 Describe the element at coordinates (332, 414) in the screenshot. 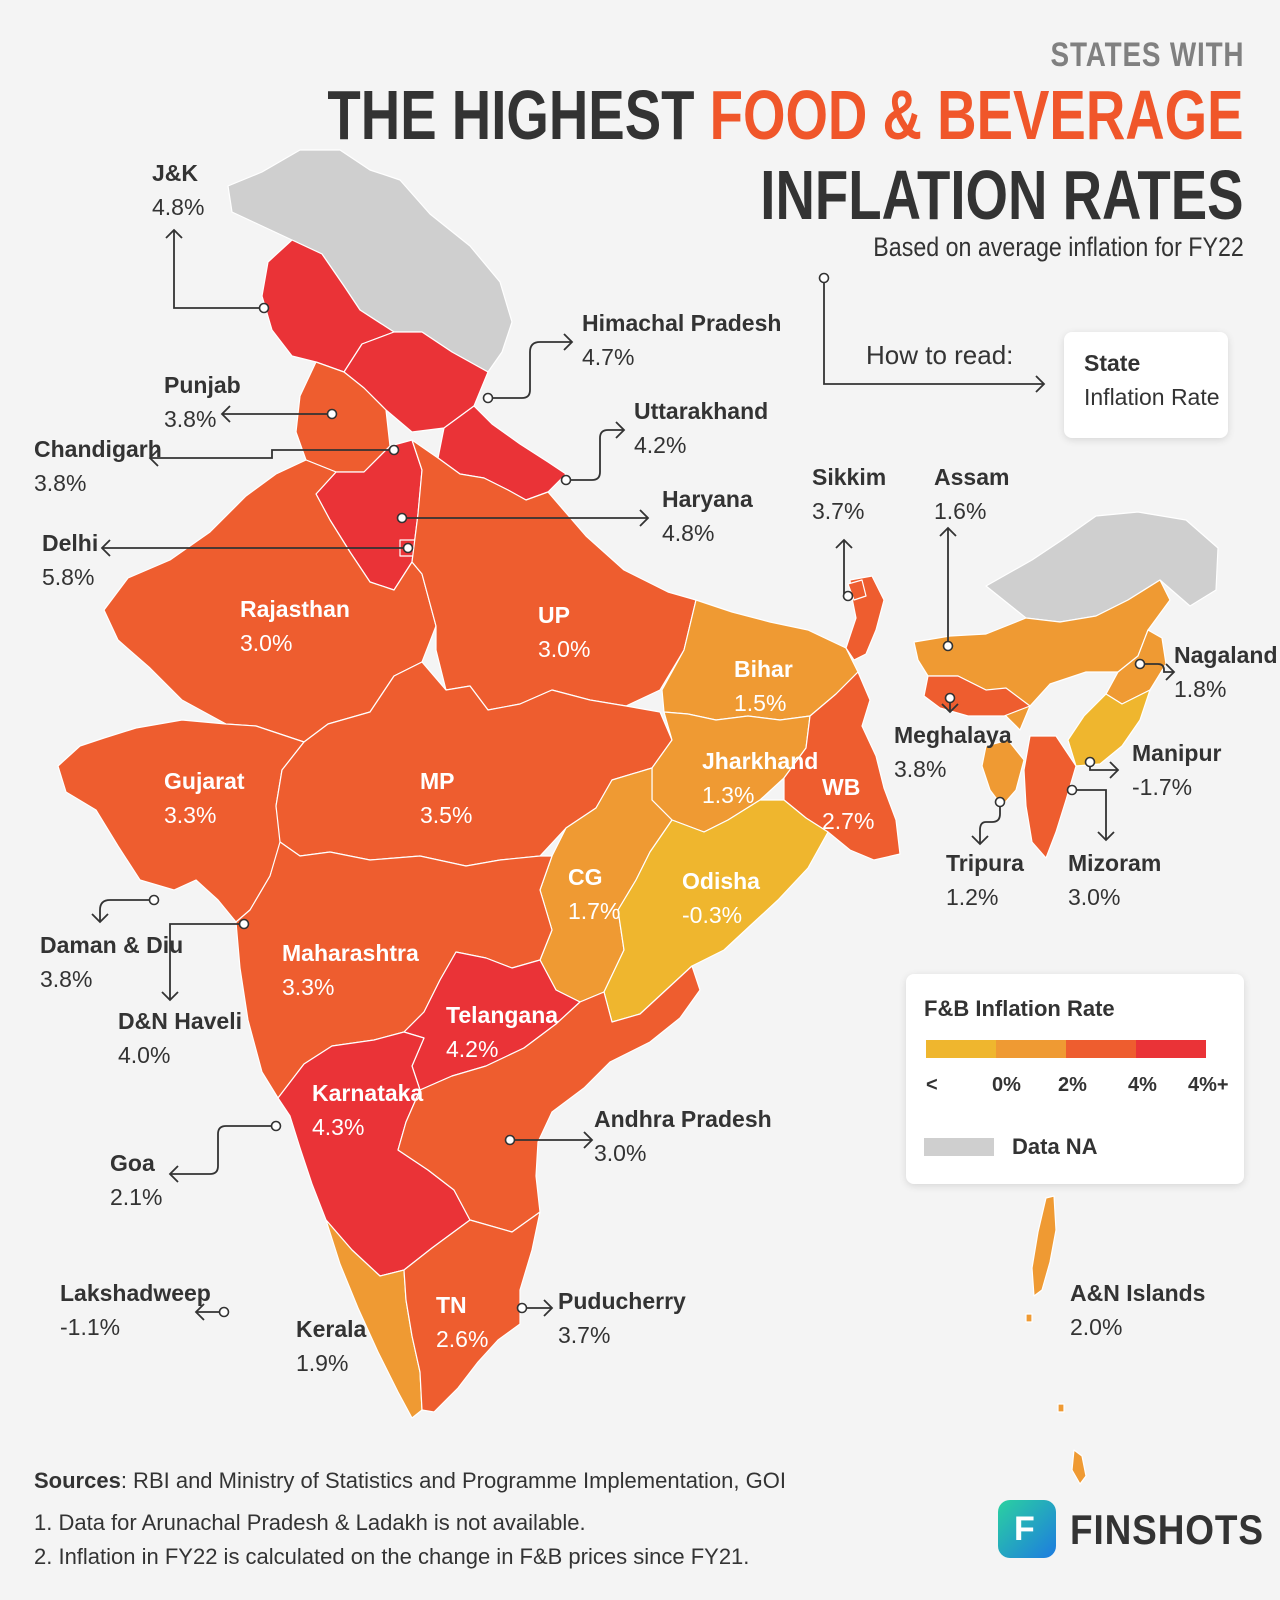

I see `dot-punjab` at that location.